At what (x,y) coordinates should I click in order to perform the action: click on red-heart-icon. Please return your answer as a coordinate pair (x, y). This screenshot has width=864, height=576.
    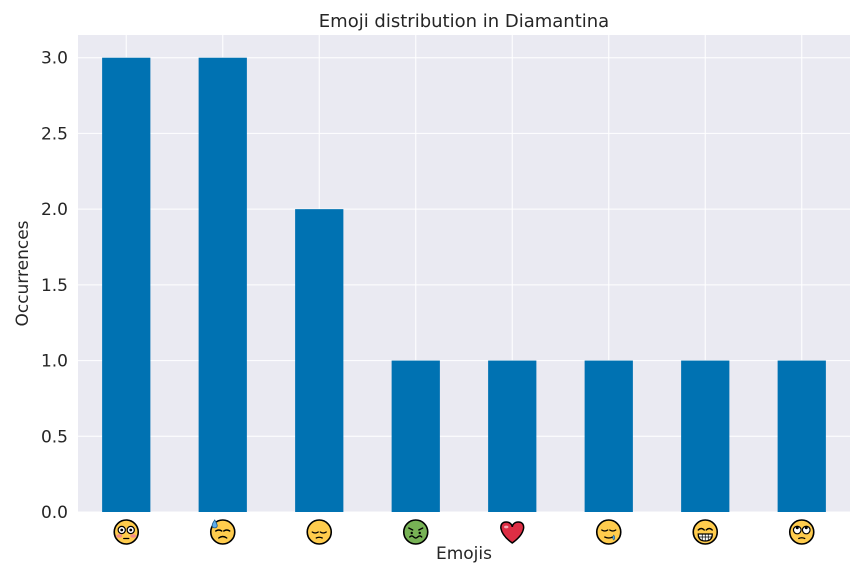
    Looking at the image, I should click on (512, 532).